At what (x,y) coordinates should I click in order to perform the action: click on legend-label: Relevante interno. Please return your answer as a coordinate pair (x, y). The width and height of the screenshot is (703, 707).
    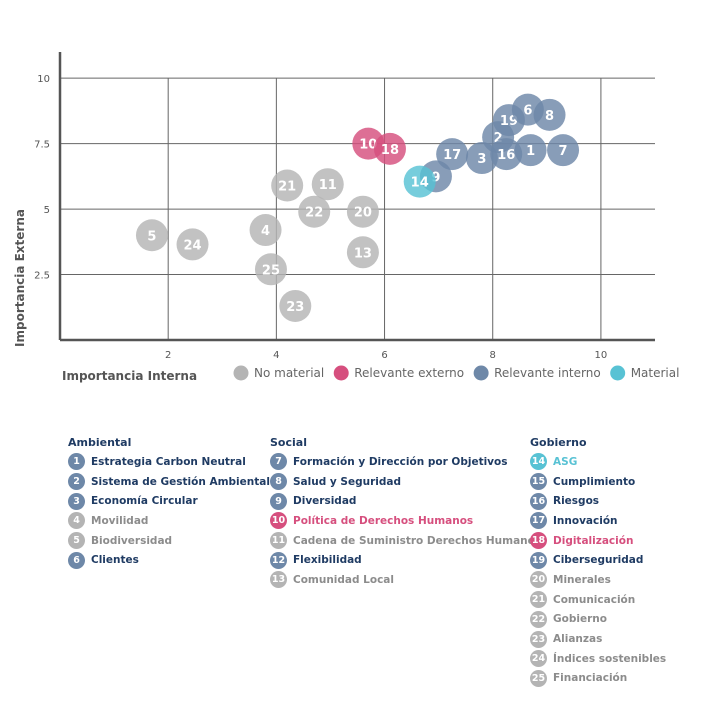
    Looking at the image, I should click on (547, 373).